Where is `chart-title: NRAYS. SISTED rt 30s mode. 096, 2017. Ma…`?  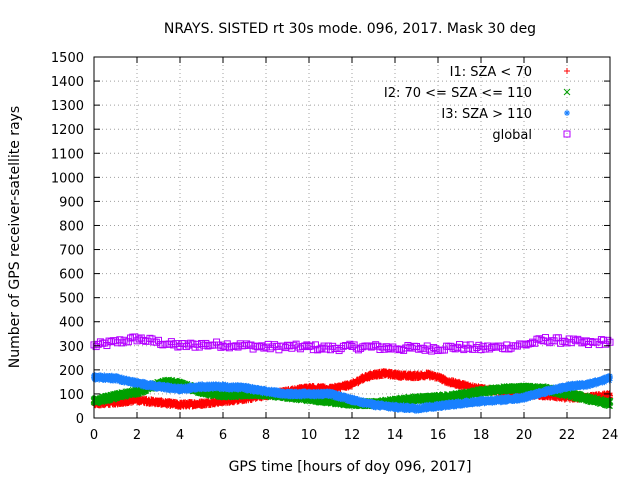
chart-title: NRAYS. SISTED rt 30s mode. 096, 2017. Ma… is located at coordinates (350, 29).